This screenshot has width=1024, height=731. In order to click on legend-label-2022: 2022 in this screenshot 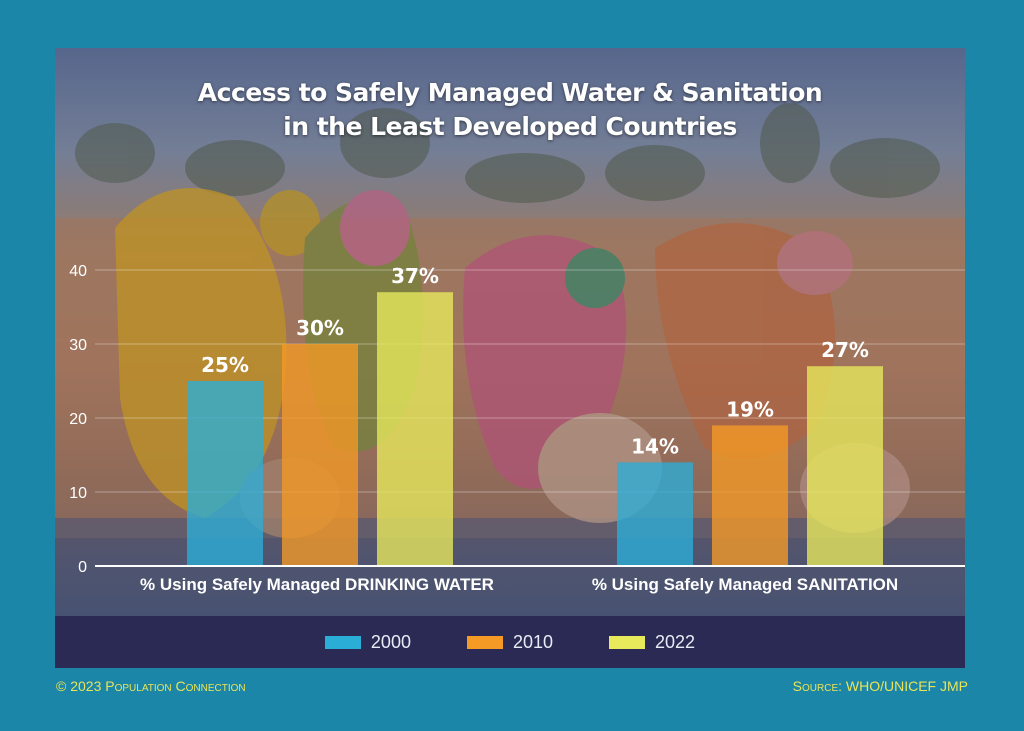, I will do `click(675, 641)`.